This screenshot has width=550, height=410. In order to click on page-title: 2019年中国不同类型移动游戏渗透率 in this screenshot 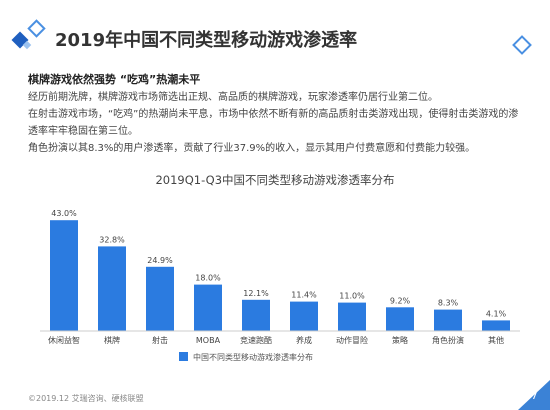, I will do `click(206, 40)`.